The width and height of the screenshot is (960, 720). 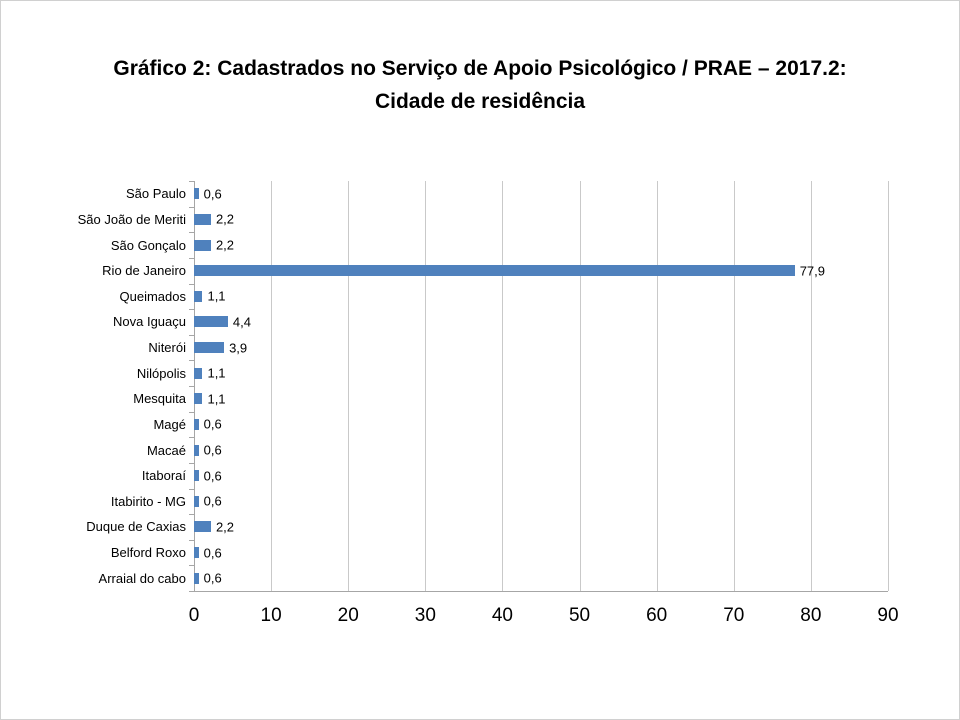 What do you see at coordinates (579, 615) in the screenshot?
I see `x-axis-tick-label: 50` at bounding box center [579, 615].